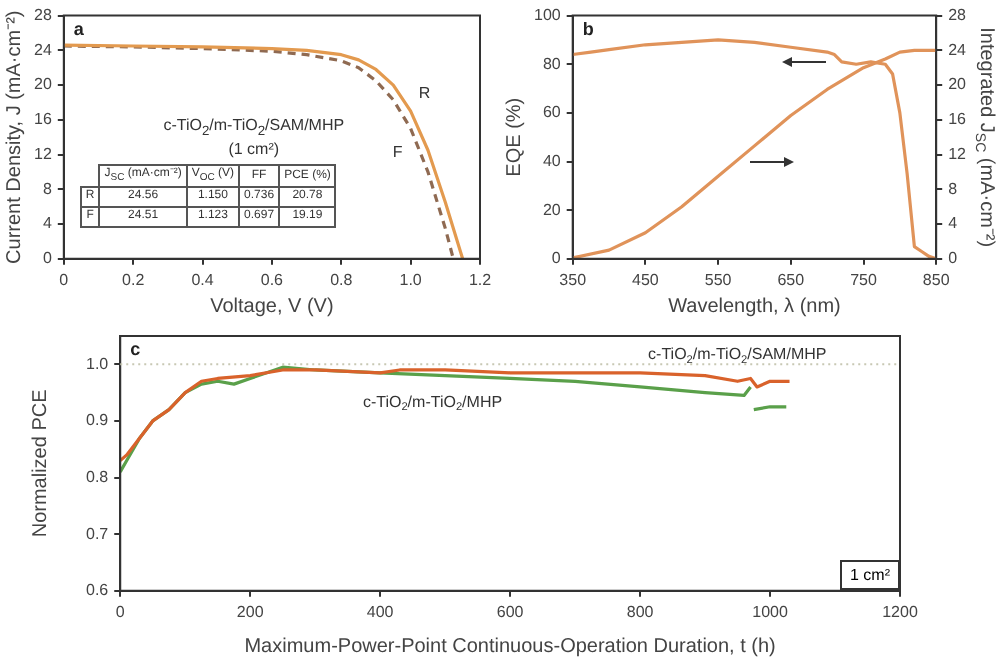 This screenshot has width=1000, height=660. Describe the element at coordinates (254, 149) in the screenshot. I see `annotation: (1 cm²)` at that location.